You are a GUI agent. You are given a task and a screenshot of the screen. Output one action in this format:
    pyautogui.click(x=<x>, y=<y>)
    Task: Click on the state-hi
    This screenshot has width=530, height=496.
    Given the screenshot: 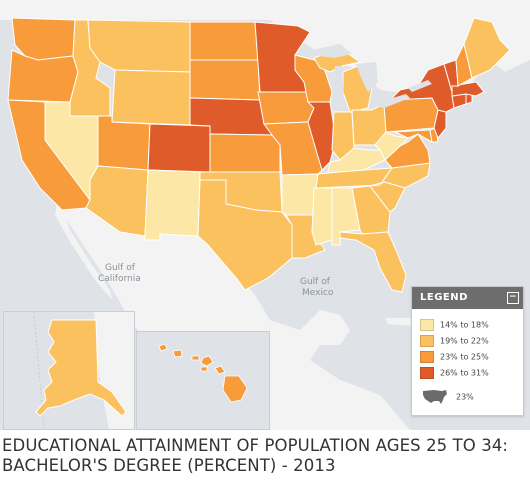 What is the action you would take?
    pyautogui.click(x=203, y=373)
    